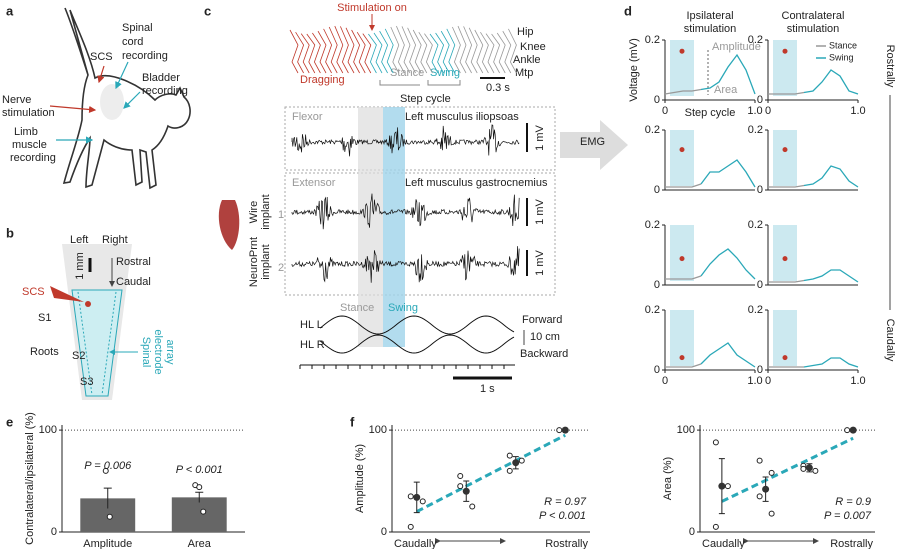 This screenshot has height=549, width=900. I want to click on annotation: Forward, so click(542, 320).